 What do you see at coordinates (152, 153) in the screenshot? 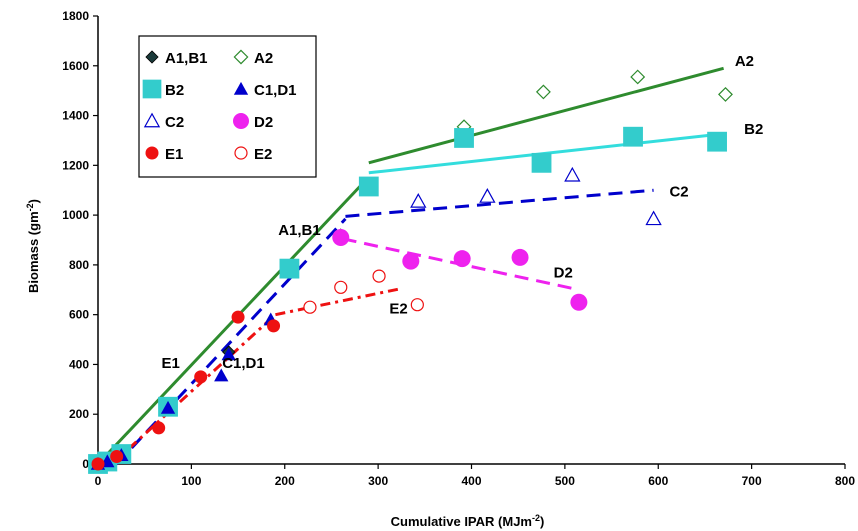
I see `legend-marker-e1` at bounding box center [152, 153].